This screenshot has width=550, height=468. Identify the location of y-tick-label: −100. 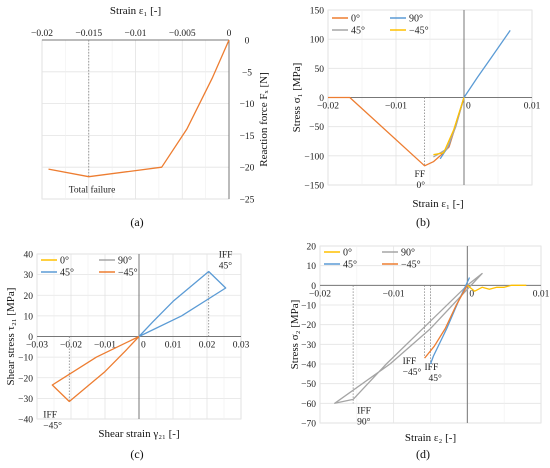
(314, 157).